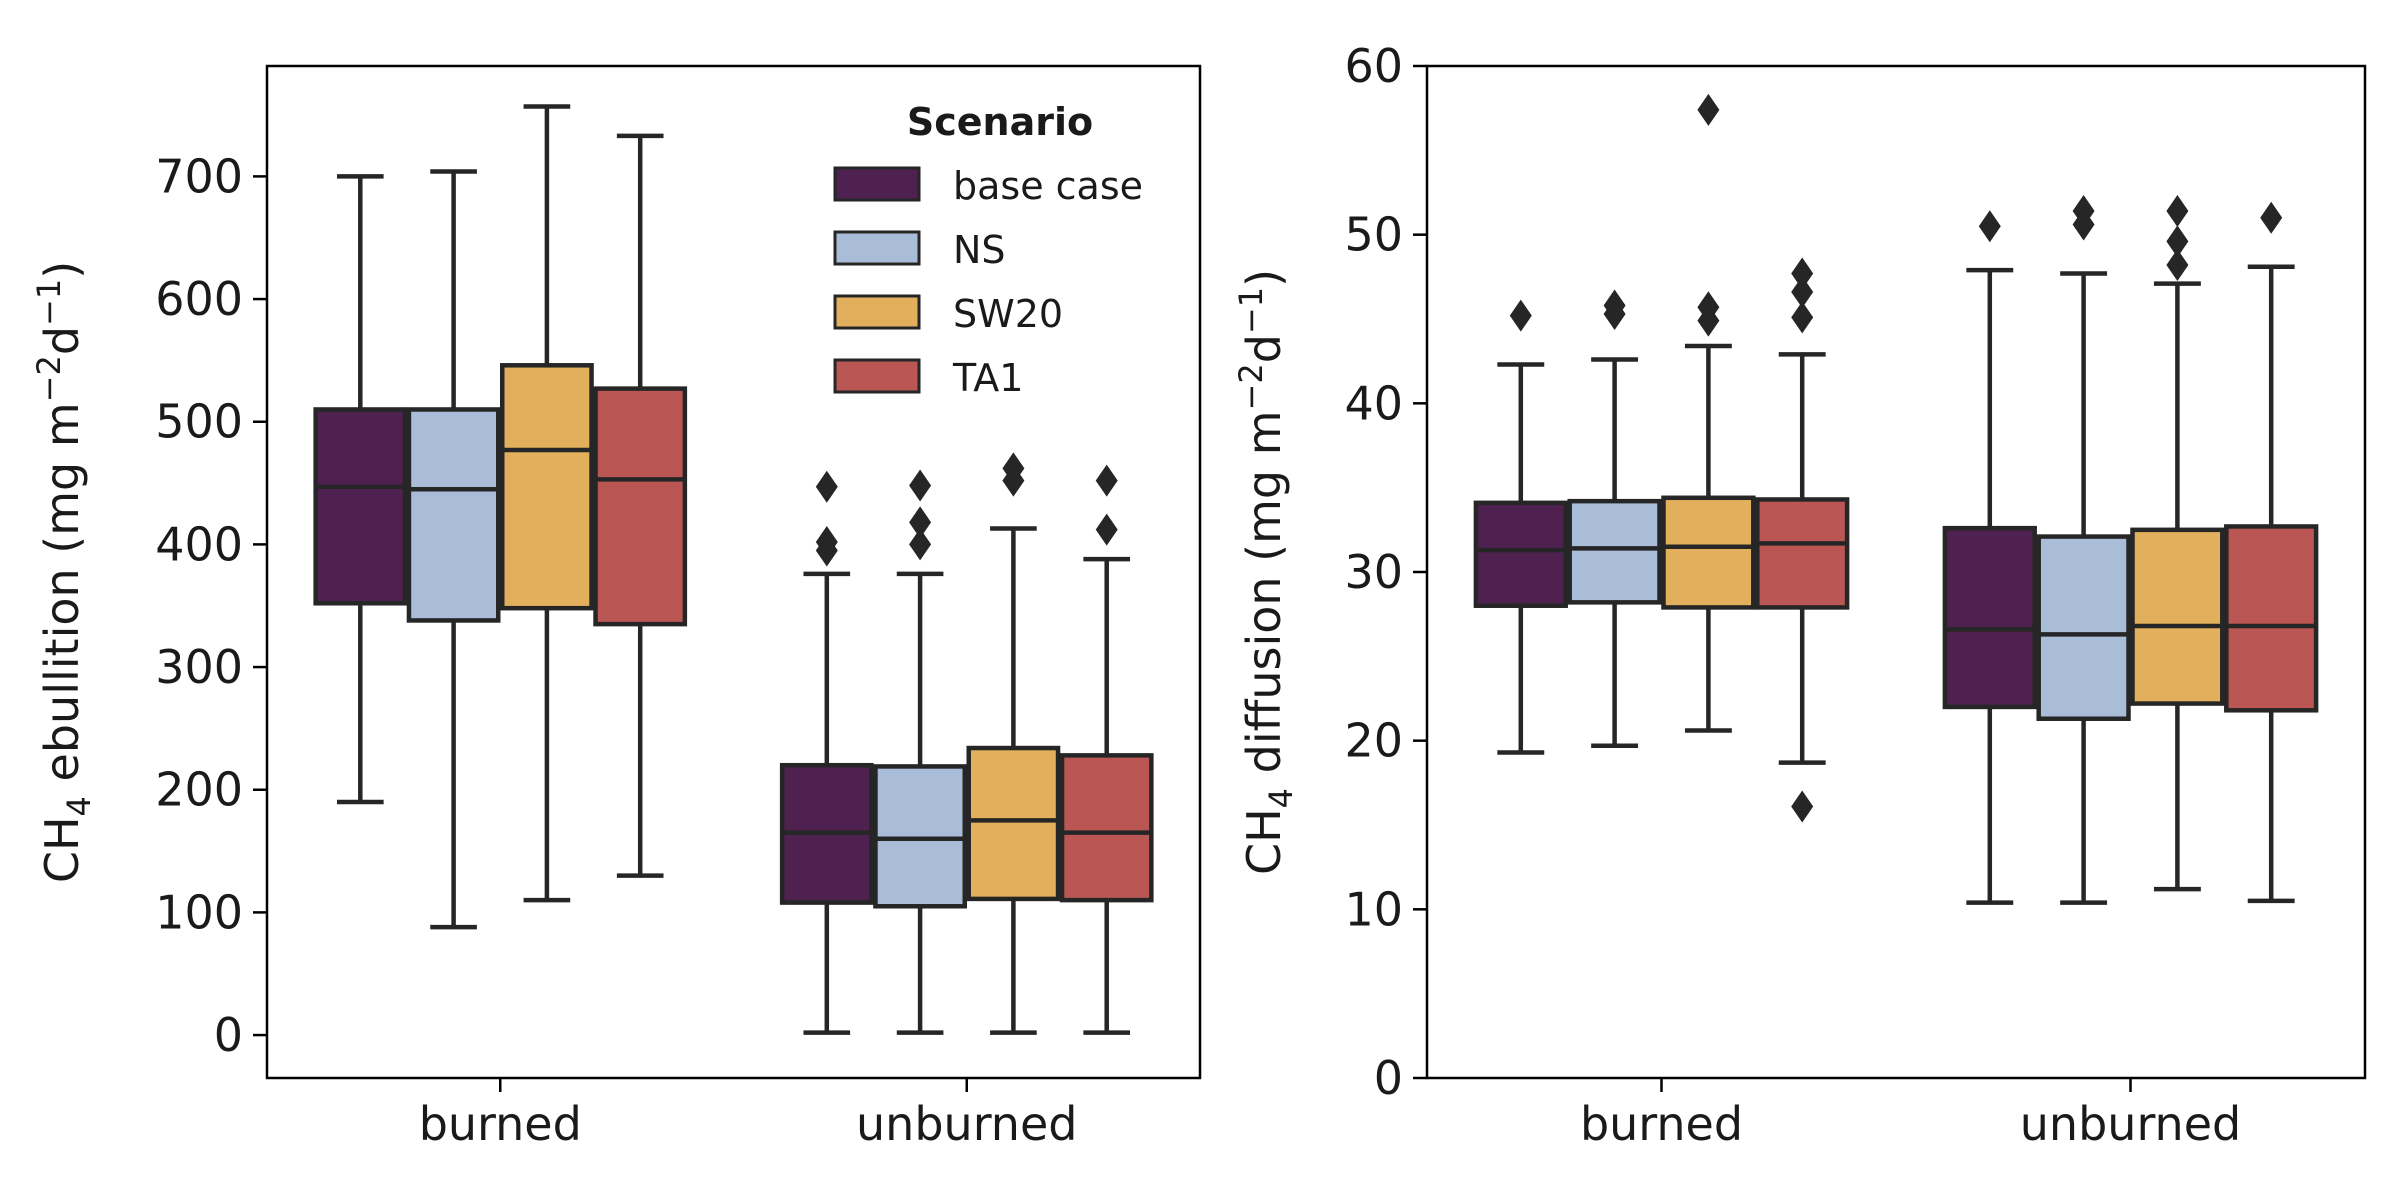 The height and width of the screenshot is (1200, 2400). Describe the element at coordinates (1000, 122) in the screenshot. I see `legend-title: Scenario` at that location.